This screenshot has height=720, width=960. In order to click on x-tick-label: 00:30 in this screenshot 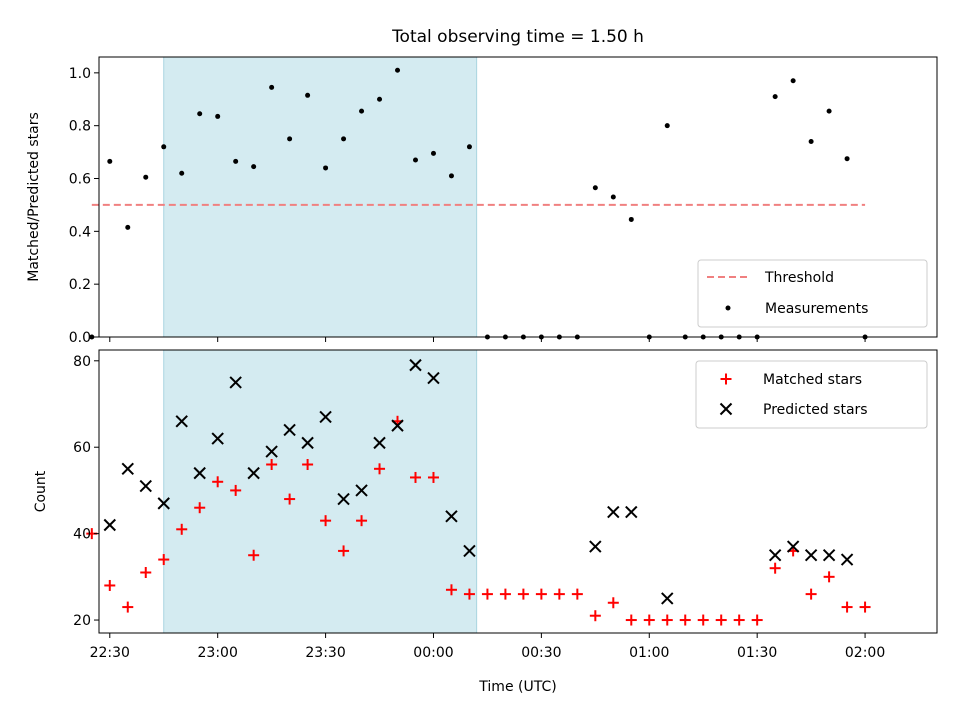, I will do `click(541, 653)`.